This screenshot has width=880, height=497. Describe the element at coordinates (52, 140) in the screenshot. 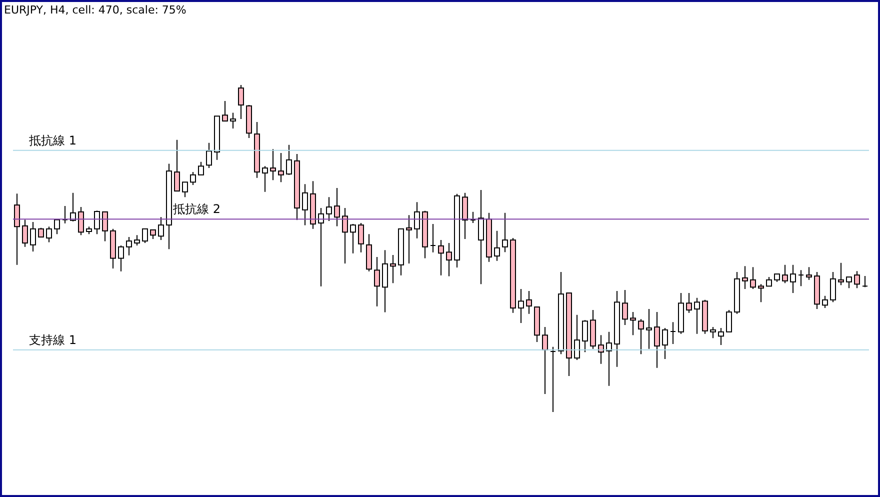

I see `ref-line-label: 抵抗線 1` at that location.